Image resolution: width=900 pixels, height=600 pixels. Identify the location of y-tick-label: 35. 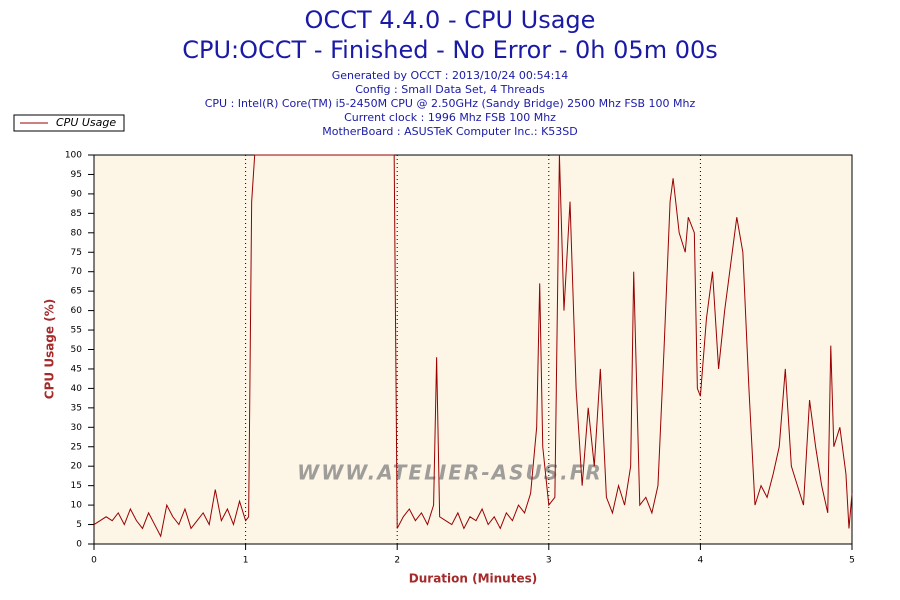
(76, 408).